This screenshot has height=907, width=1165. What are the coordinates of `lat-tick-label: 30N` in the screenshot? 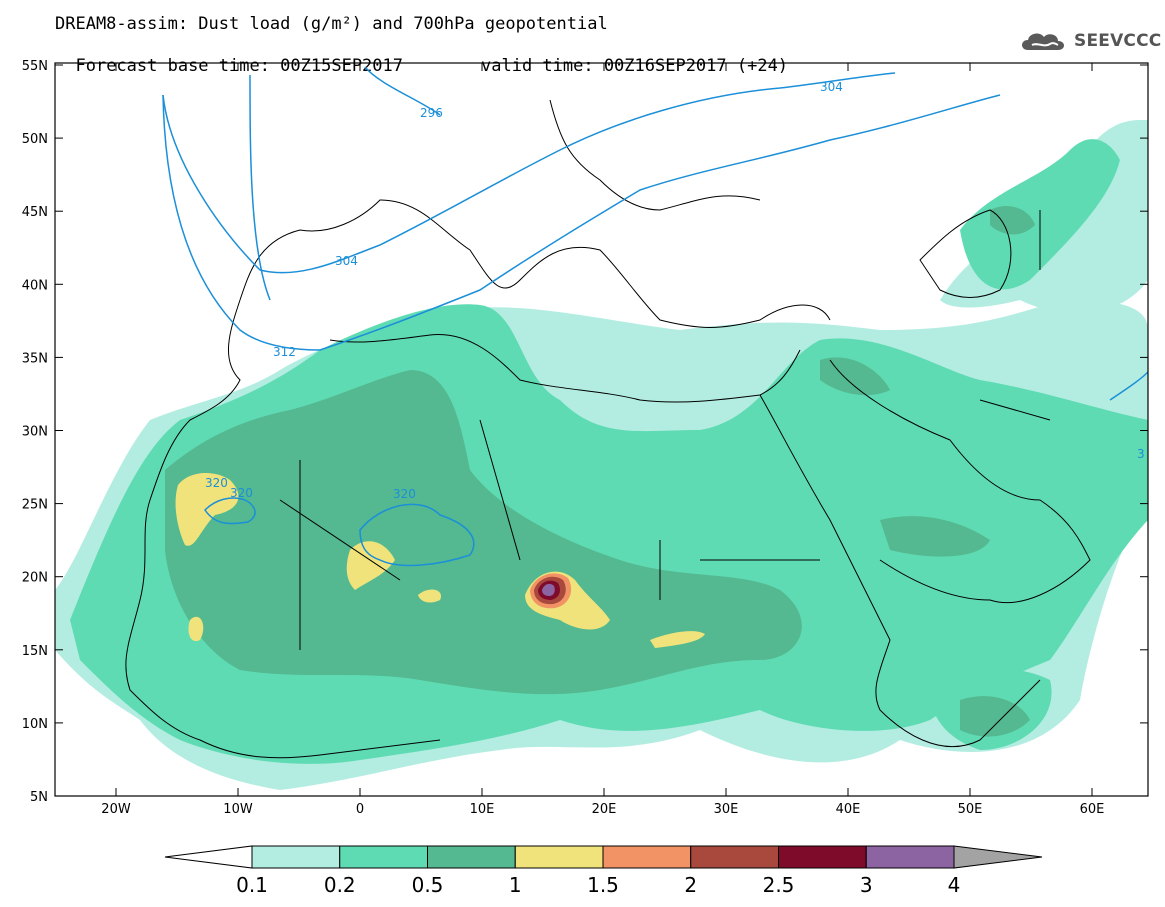 It's located at (35, 432).